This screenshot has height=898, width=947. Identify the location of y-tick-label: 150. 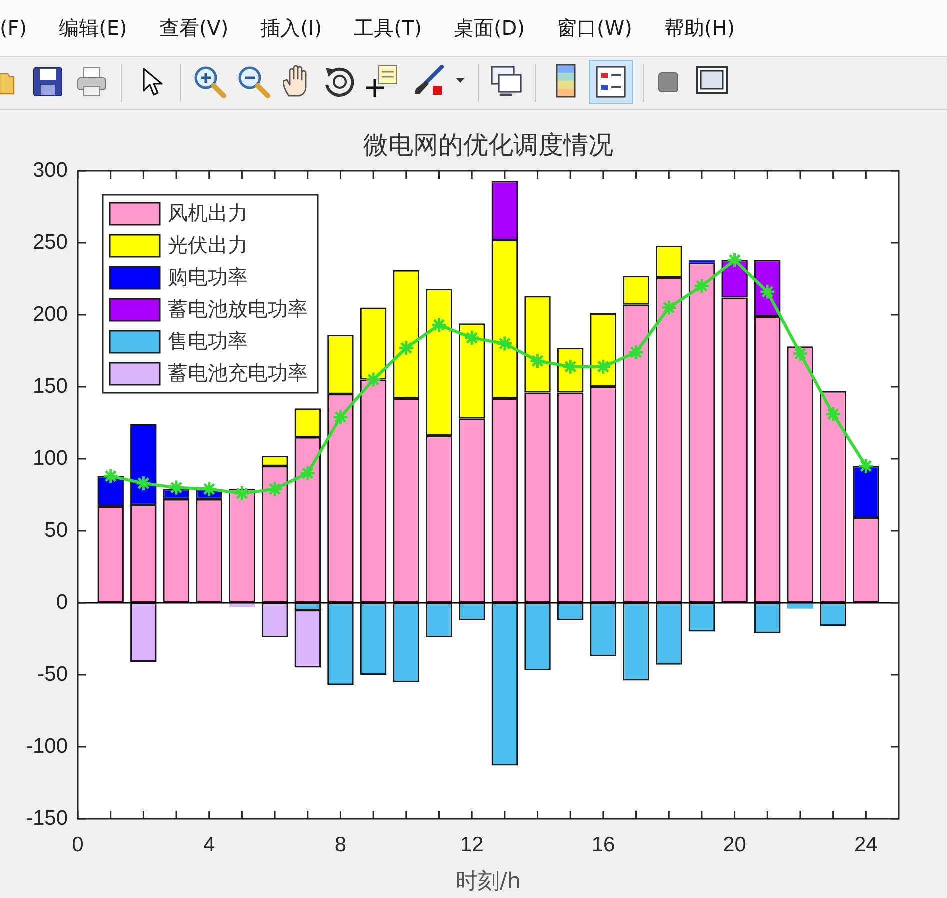
(50, 386).